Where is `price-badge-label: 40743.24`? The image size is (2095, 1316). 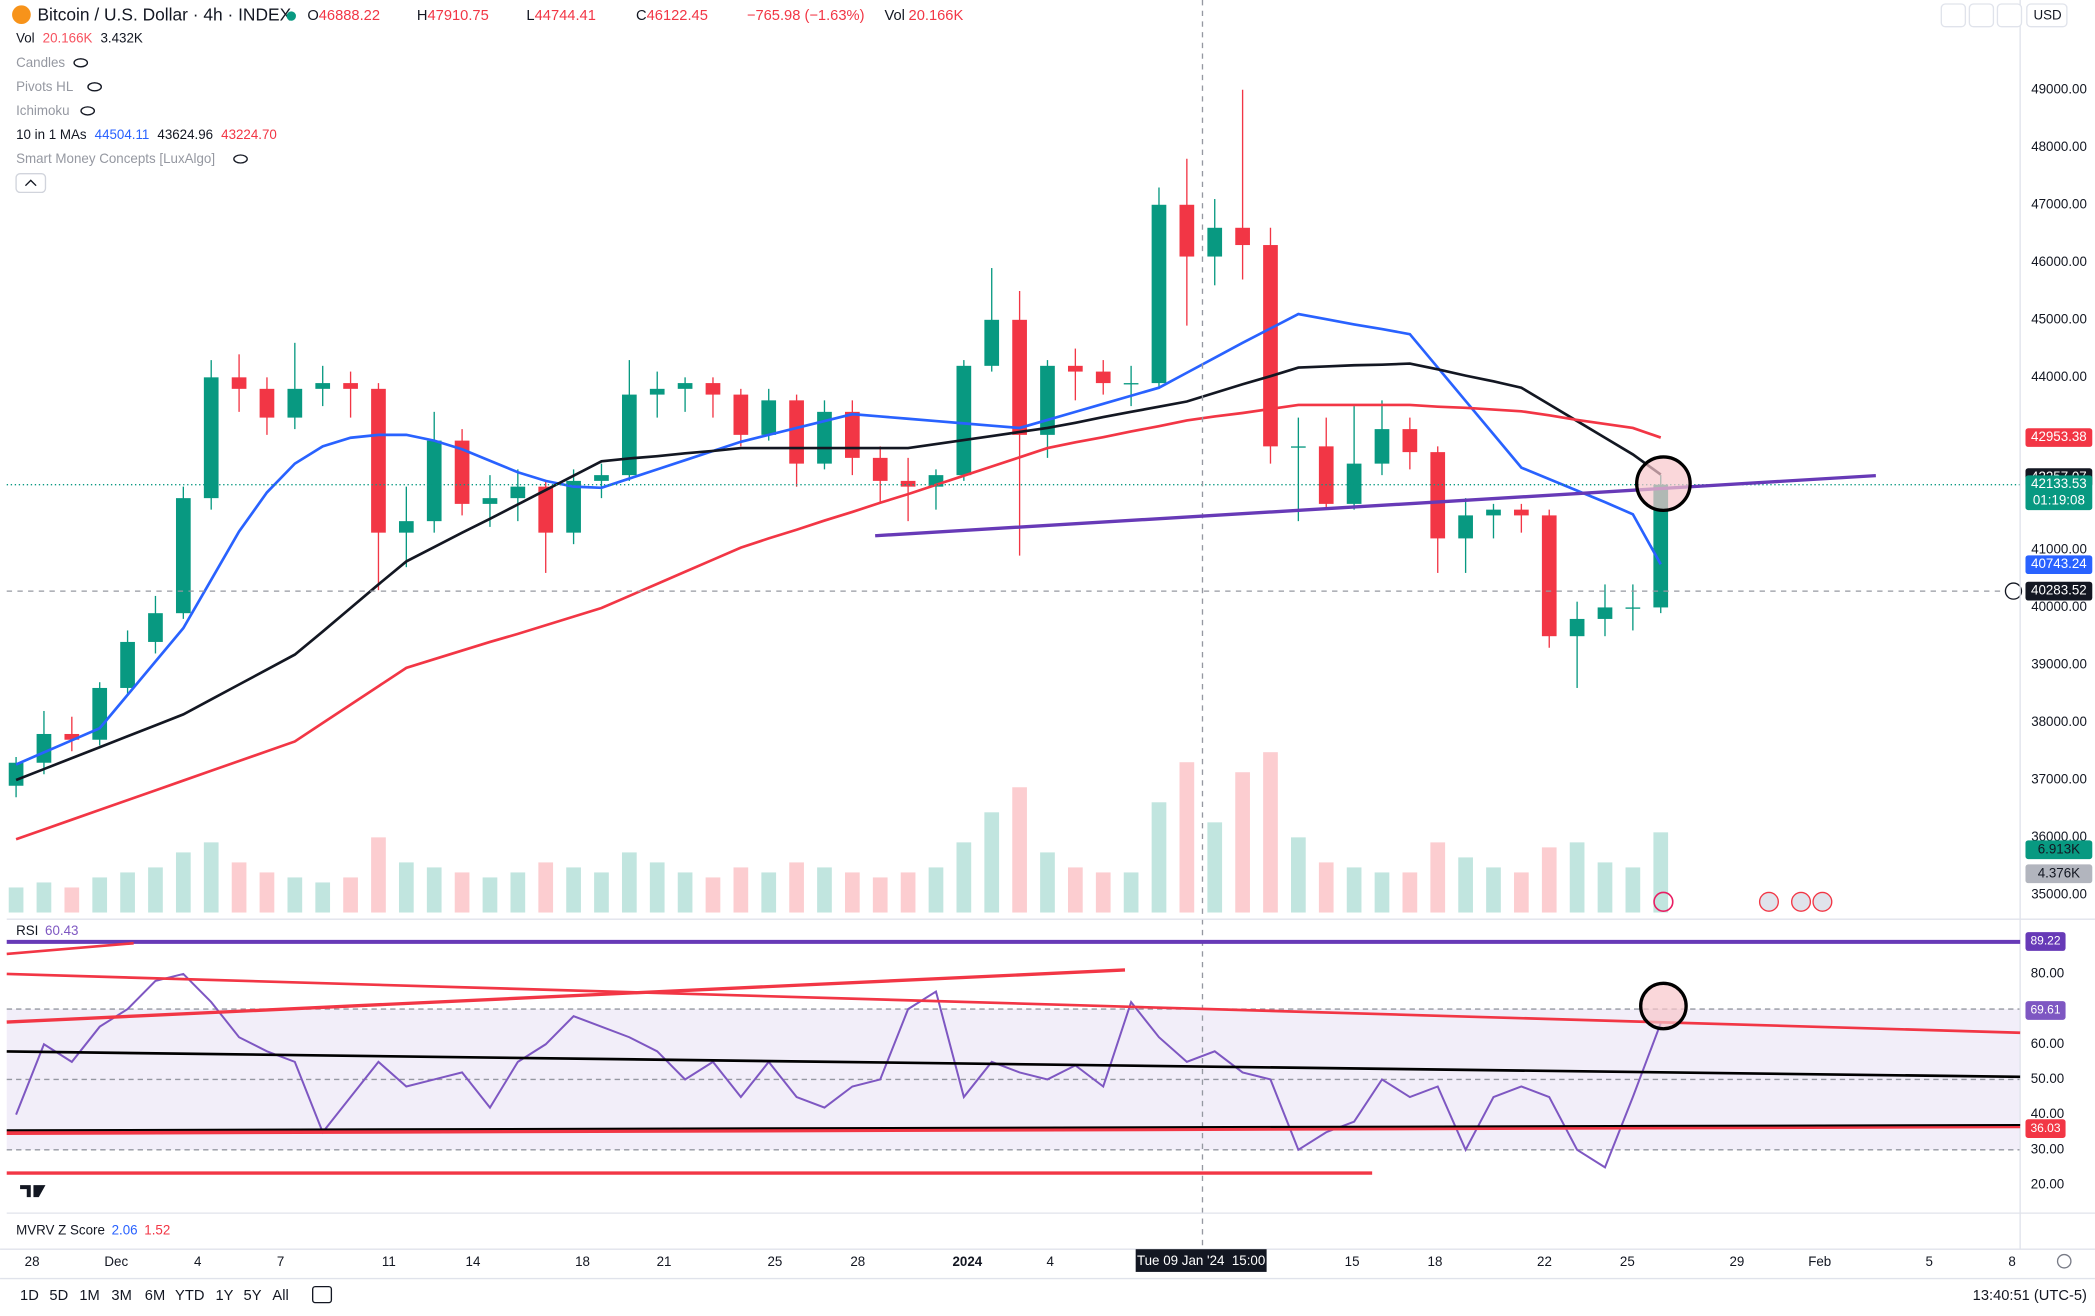
price-badge-label: 40743.24 is located at coordinates (2059, 563).